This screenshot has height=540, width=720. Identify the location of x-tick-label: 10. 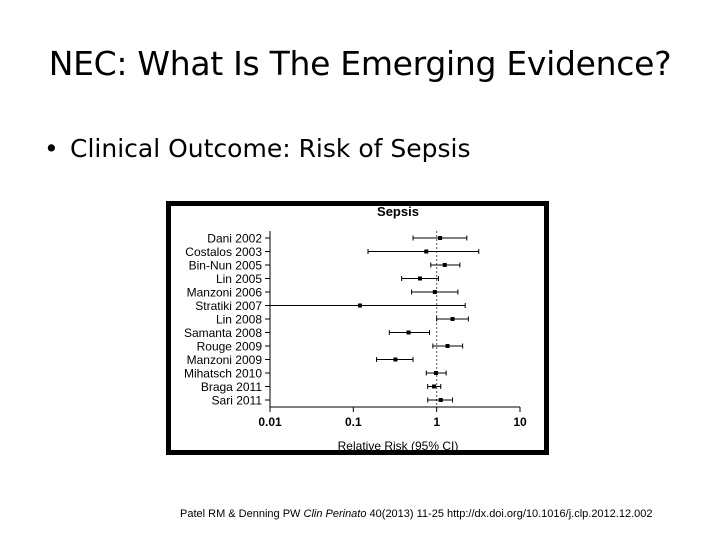
(520, 422).